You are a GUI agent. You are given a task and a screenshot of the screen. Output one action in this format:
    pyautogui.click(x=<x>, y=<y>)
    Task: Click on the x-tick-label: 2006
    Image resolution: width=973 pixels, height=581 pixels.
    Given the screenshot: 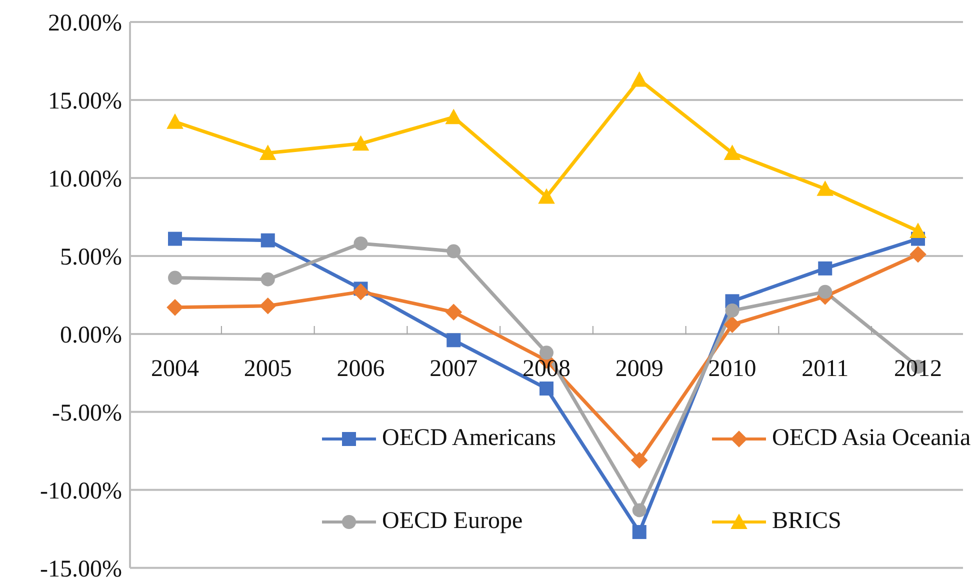 What is the action you would take?
    pyautogui.click(x=360, y=369)
    